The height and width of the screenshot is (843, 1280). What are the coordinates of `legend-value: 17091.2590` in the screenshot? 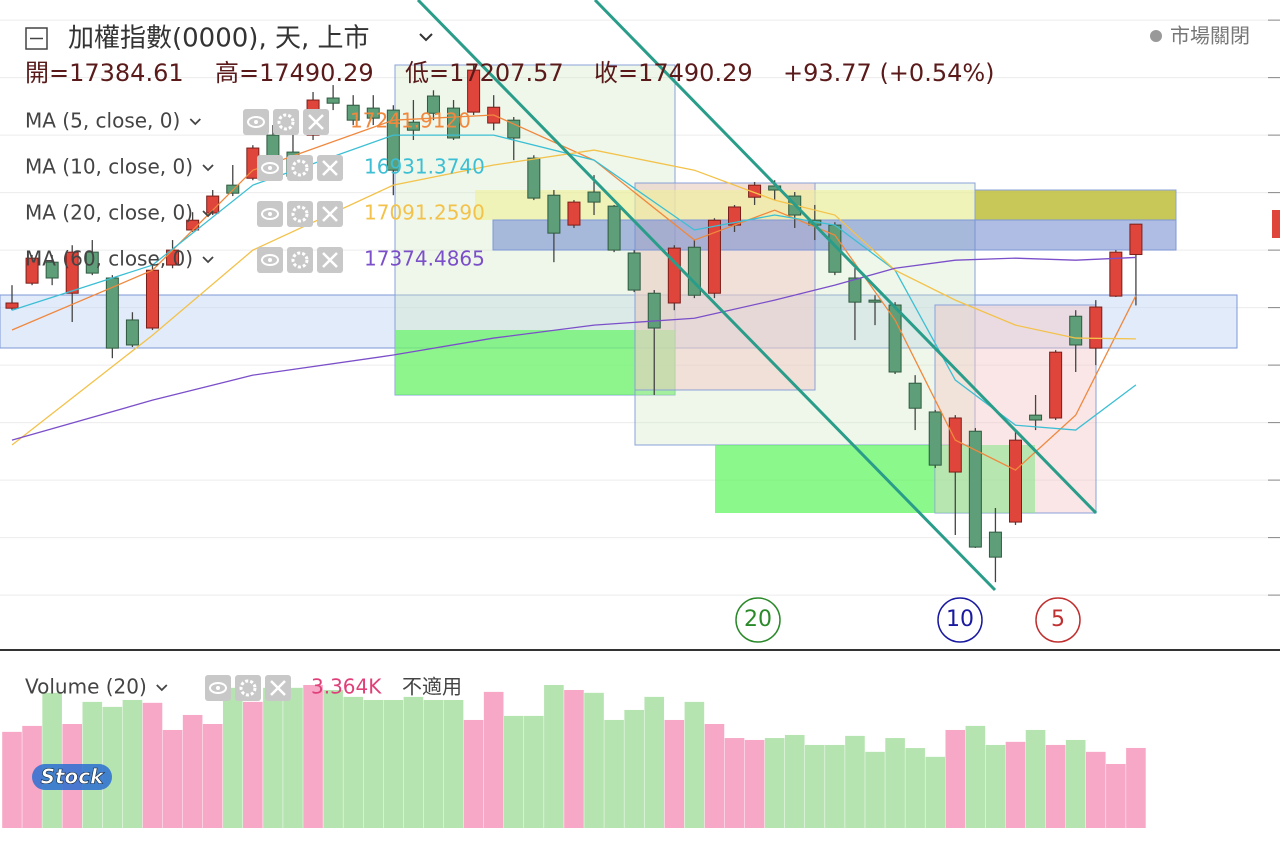 It's located at (424, 213).